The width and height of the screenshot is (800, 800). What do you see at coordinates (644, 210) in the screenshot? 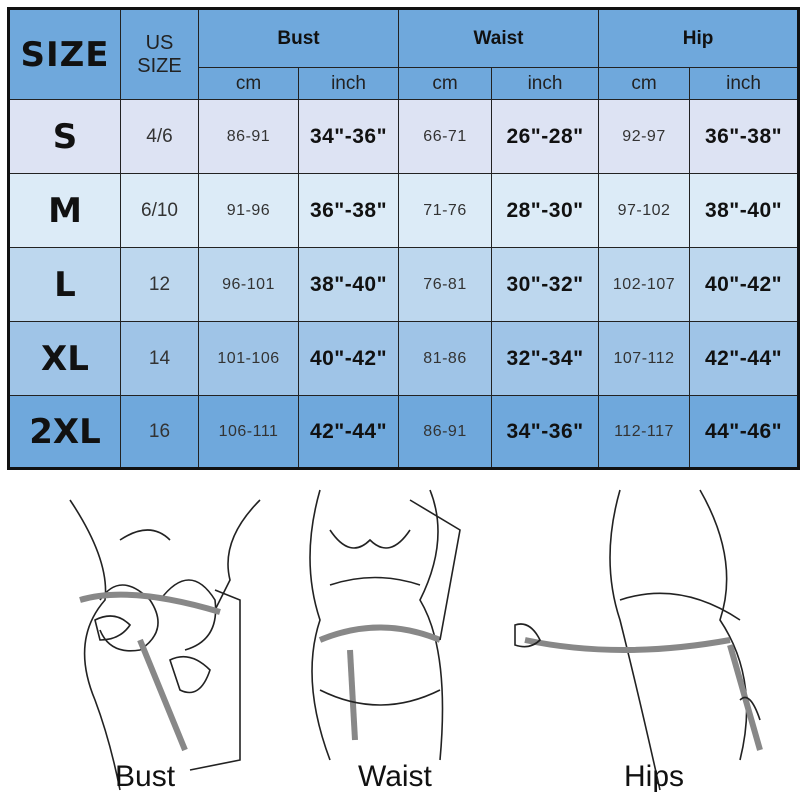
I see `cell-hip-cm: 97-102` at bounding box center [644, 210].